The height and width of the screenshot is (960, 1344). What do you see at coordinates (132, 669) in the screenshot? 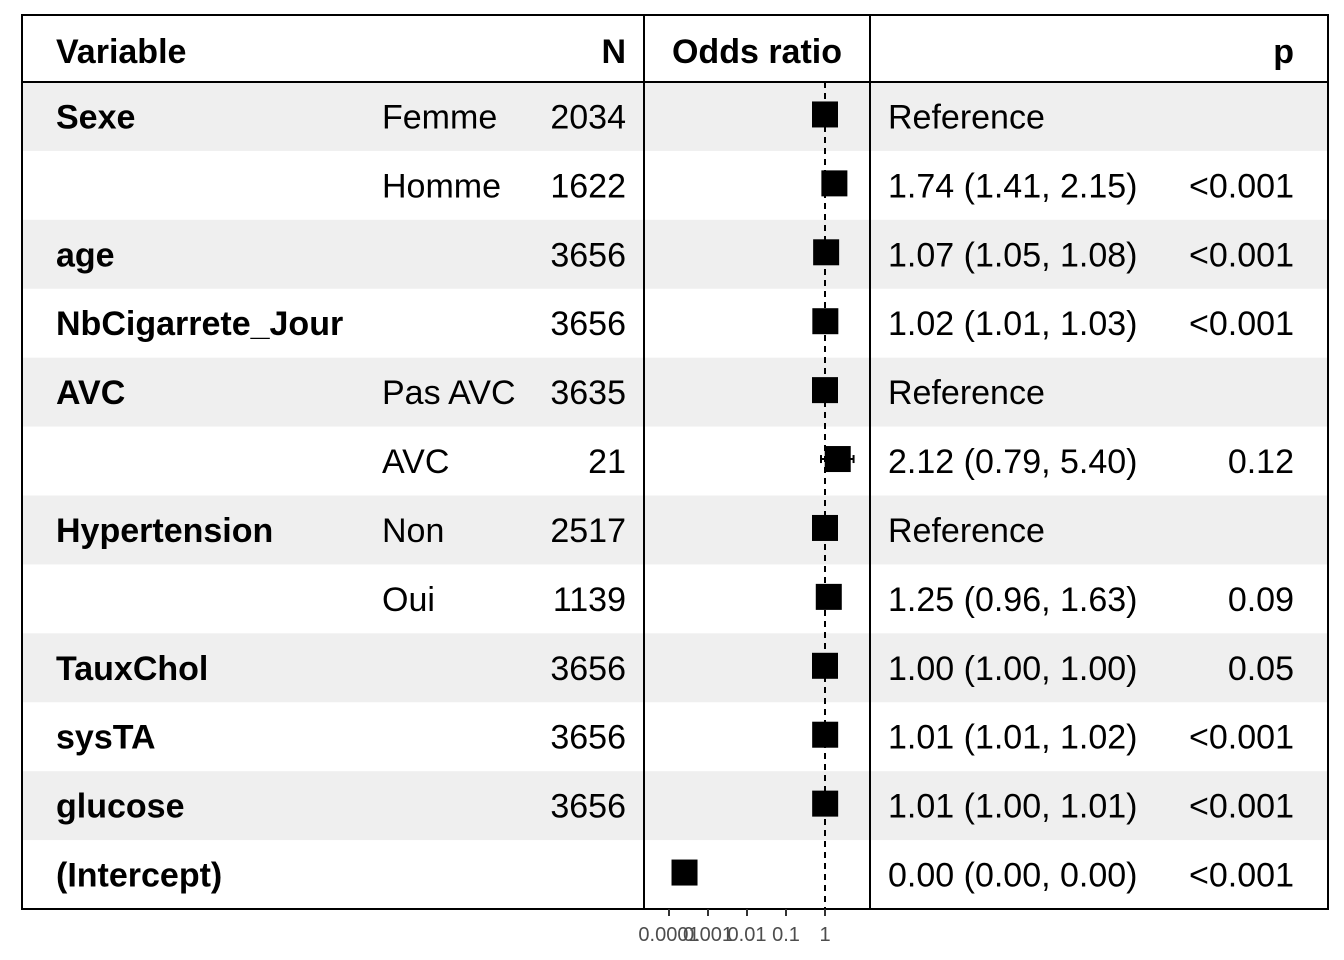
I see `variable-label: TauxChol` at bounding box center [132, 669].